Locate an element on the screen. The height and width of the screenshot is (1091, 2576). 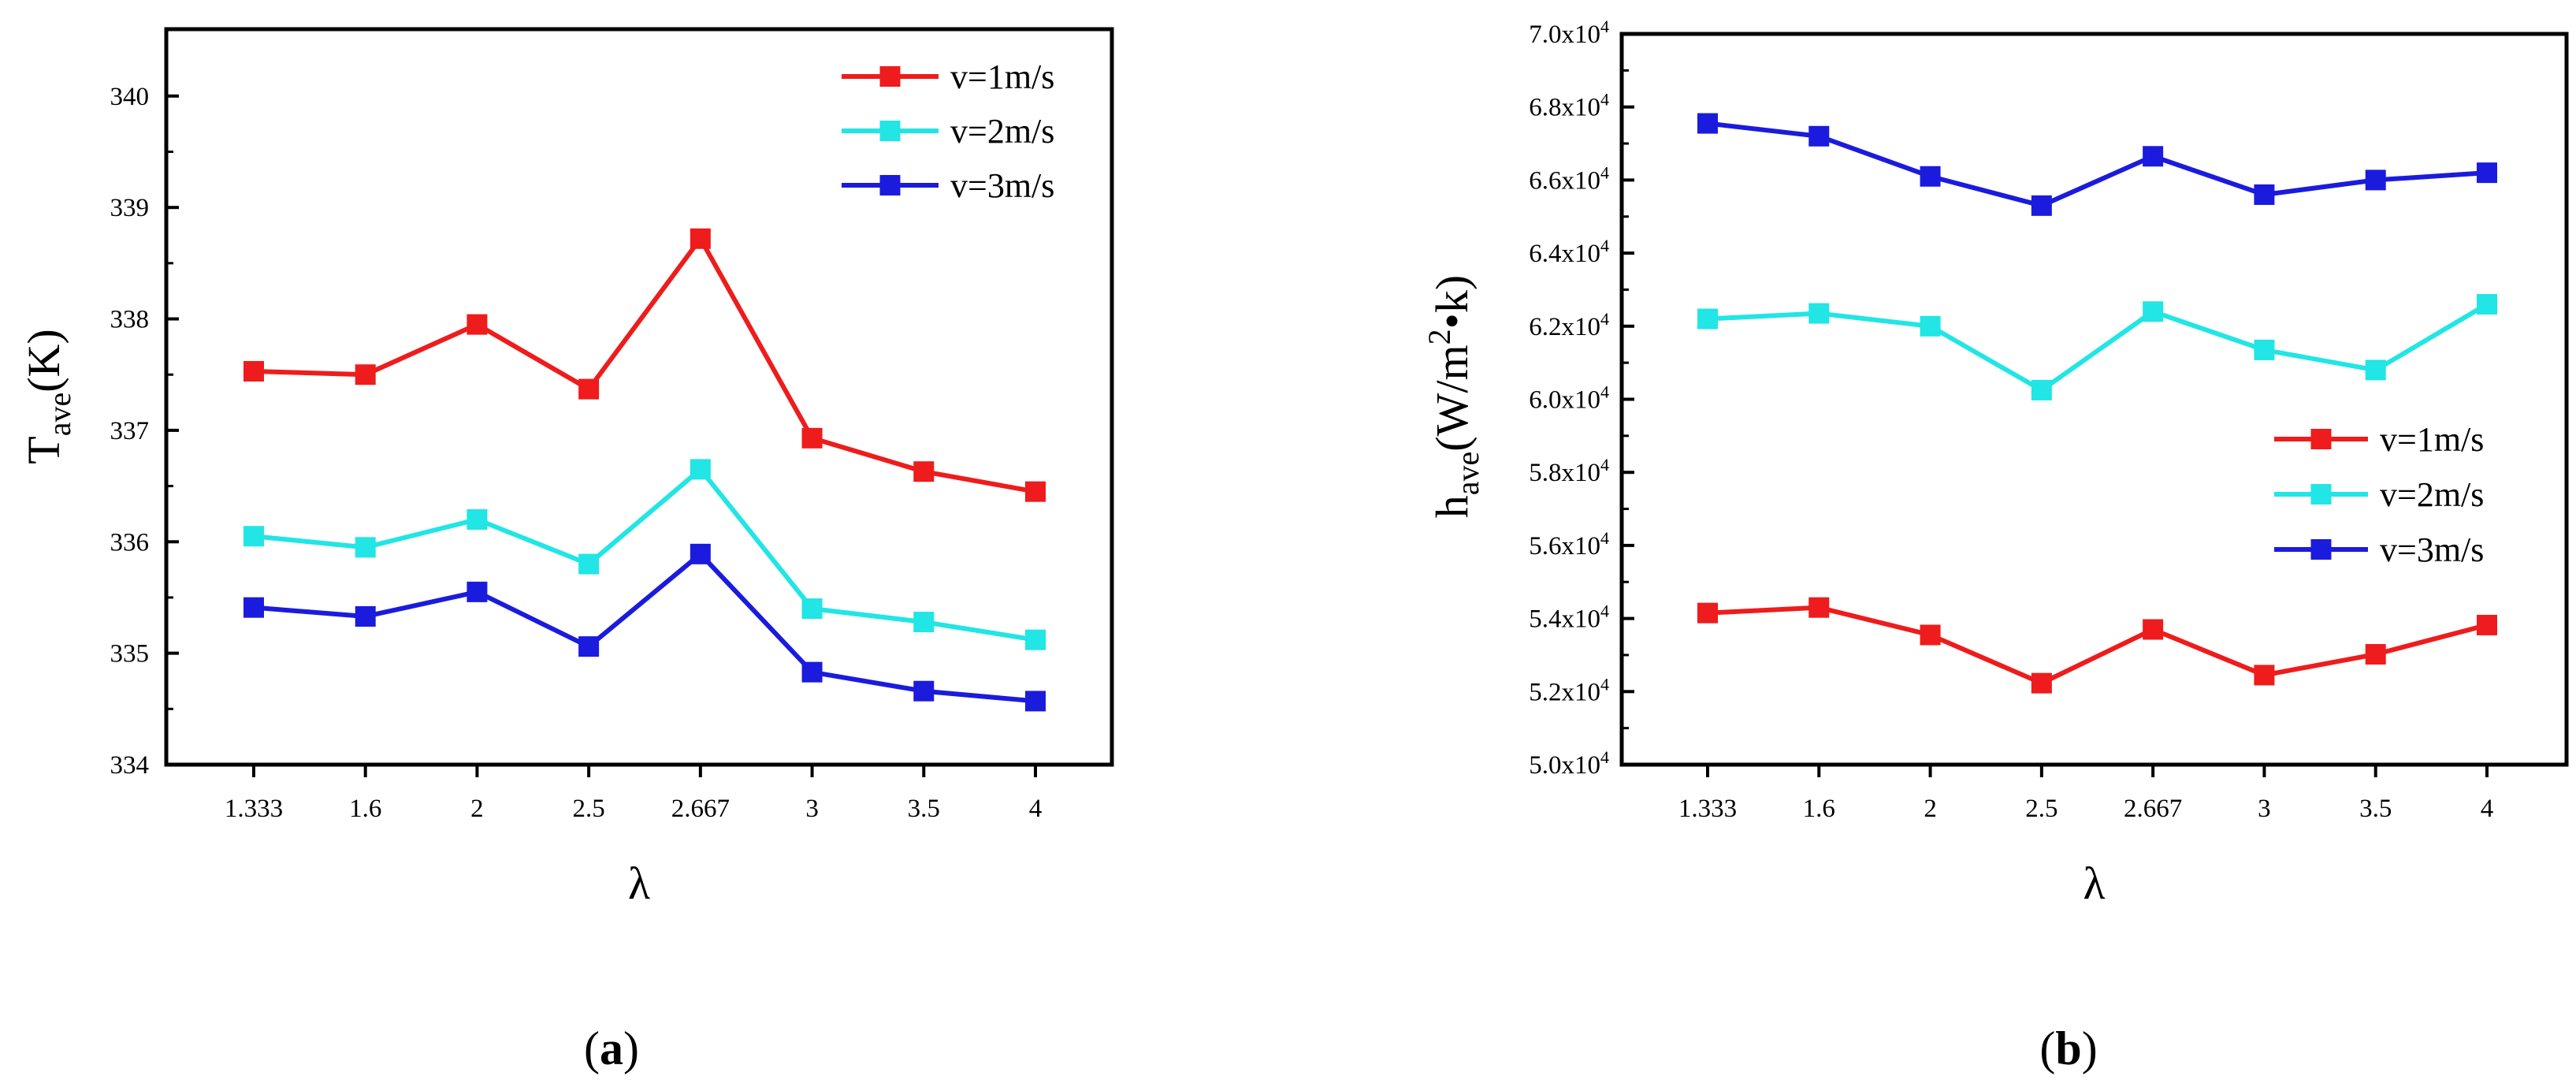
x-tick-label: 3.5 is located at coordinates (924, 809).